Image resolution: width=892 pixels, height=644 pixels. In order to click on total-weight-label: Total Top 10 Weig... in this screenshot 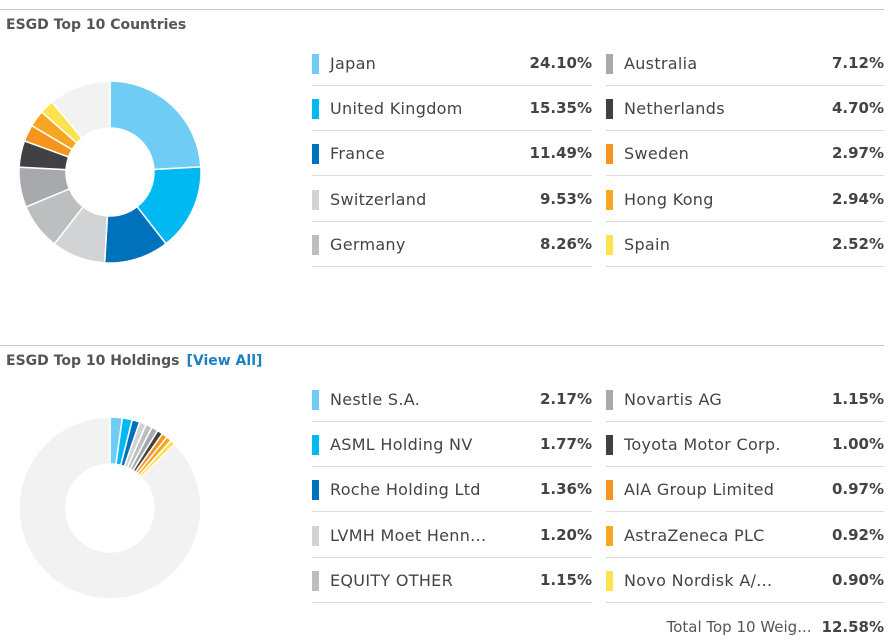, I will do `click(739, 627)`.